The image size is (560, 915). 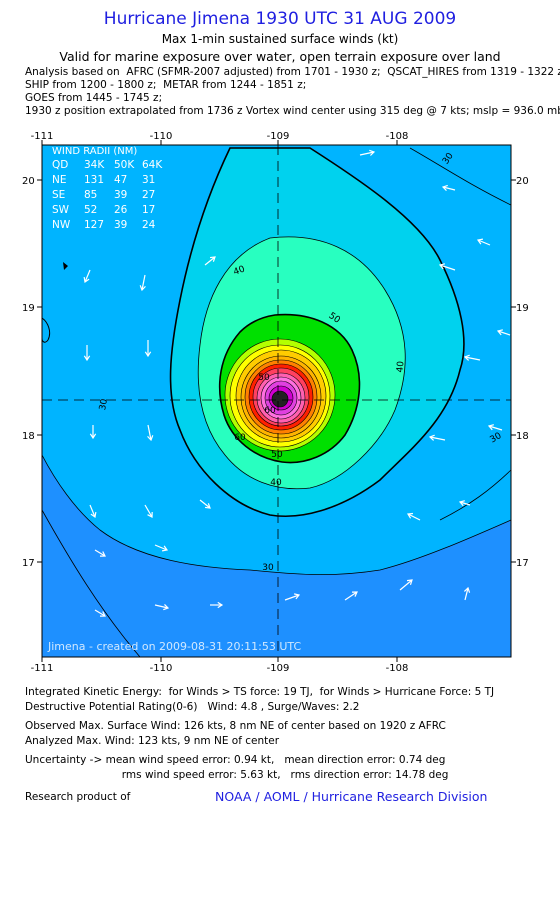 What do you see at coordinates (522, 308) in the screenshot?
I see `lat-tick-label-right: 19` at bounding box center [522, 308].